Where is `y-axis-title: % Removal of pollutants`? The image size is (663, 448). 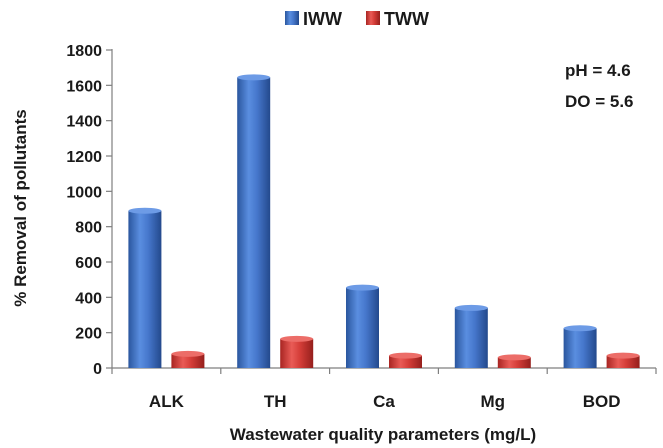 y-axis-title: % Removal of pollutants is located at coordinates (20, 207).